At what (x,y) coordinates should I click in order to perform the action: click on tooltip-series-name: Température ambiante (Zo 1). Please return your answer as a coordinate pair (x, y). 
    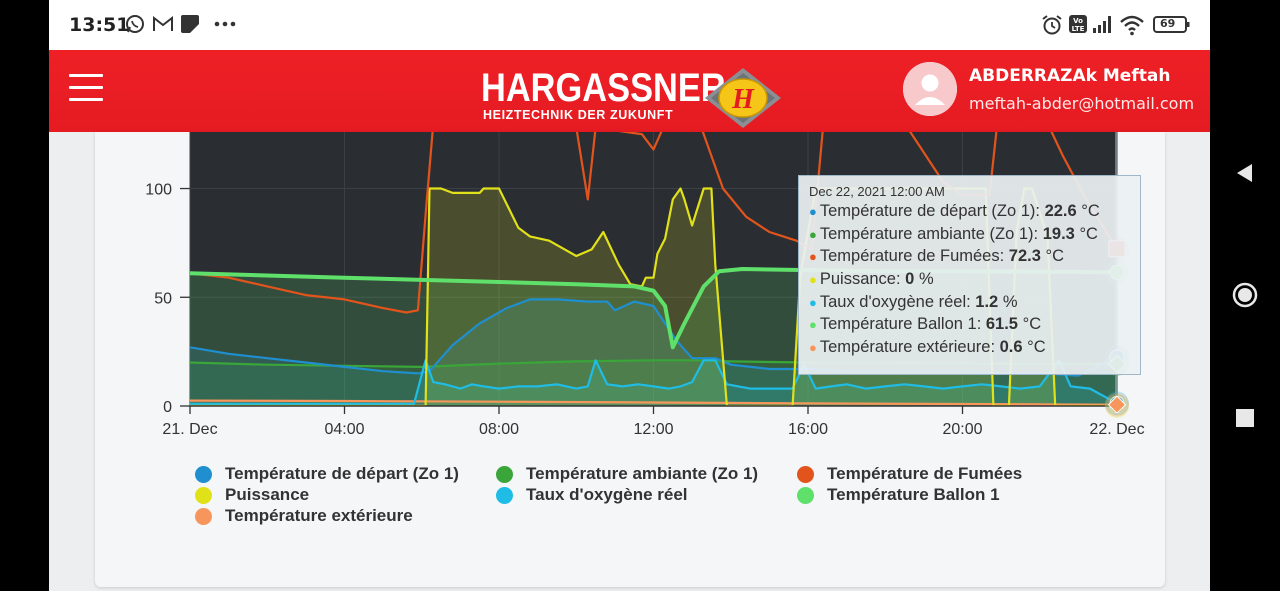
    Looking at the image, I should click on (926, 233).